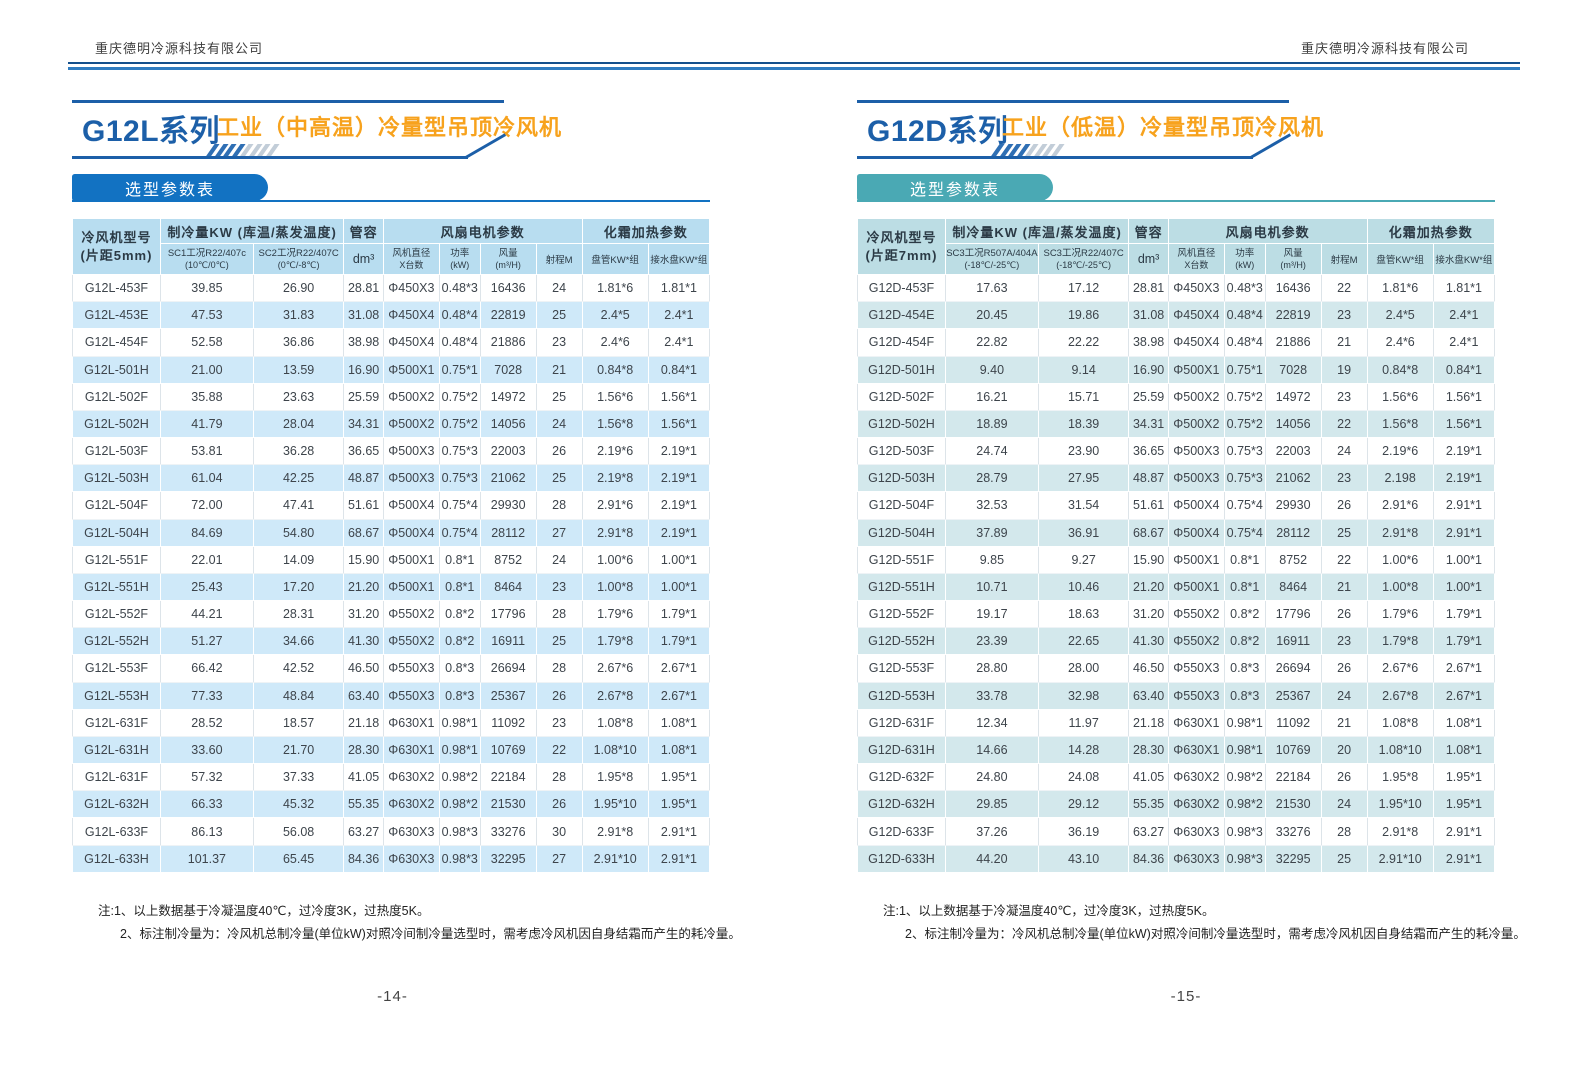 This screenshot has width=1587, height=1077. I want to click on value-cell: 14056, so click(508, 424).